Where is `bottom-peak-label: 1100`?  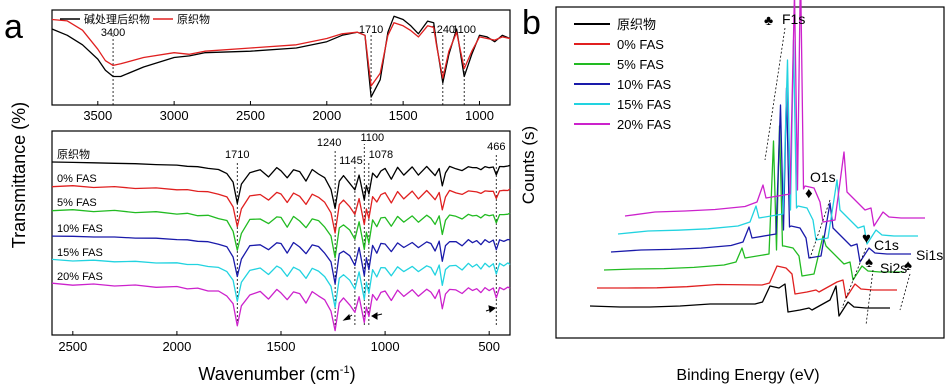 bottom-peak-label: 1100 is located at coordinates (372, 138).